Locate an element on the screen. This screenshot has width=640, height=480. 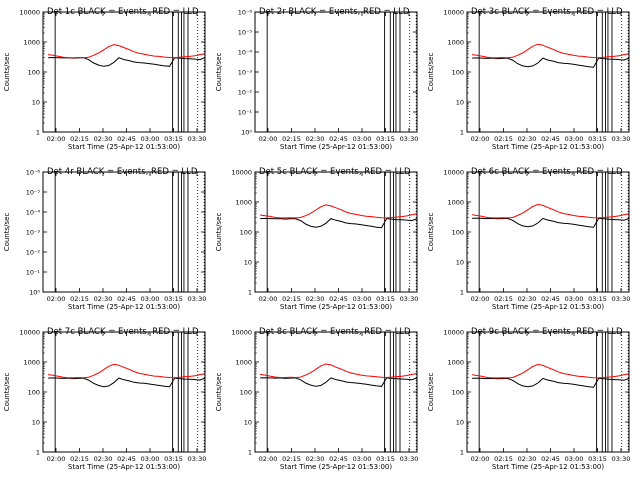
chart-title: Det 4r BLACK = Events, RED = LLD is located at coordinates (122, 172).